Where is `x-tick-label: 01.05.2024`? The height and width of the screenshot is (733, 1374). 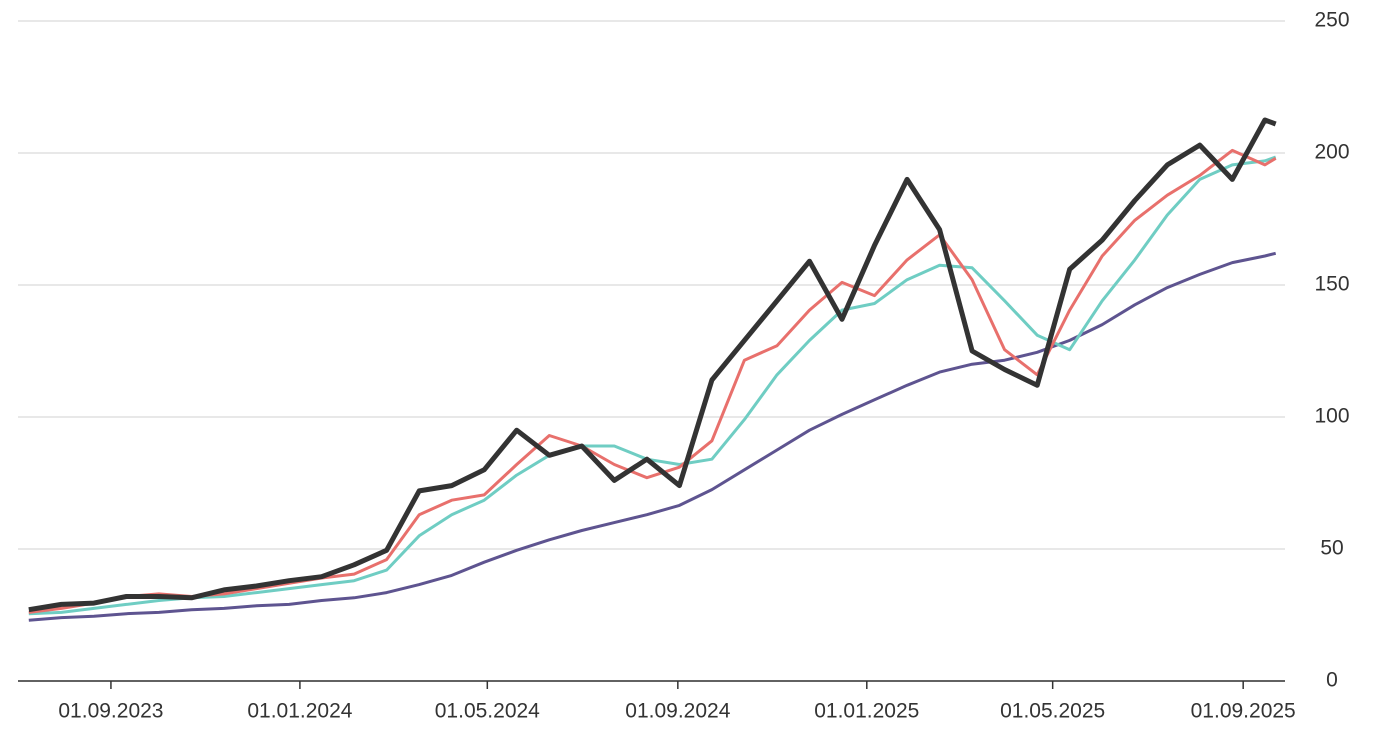 x-tick-label: 01.05.2024 is located at coordinates (487, 711).